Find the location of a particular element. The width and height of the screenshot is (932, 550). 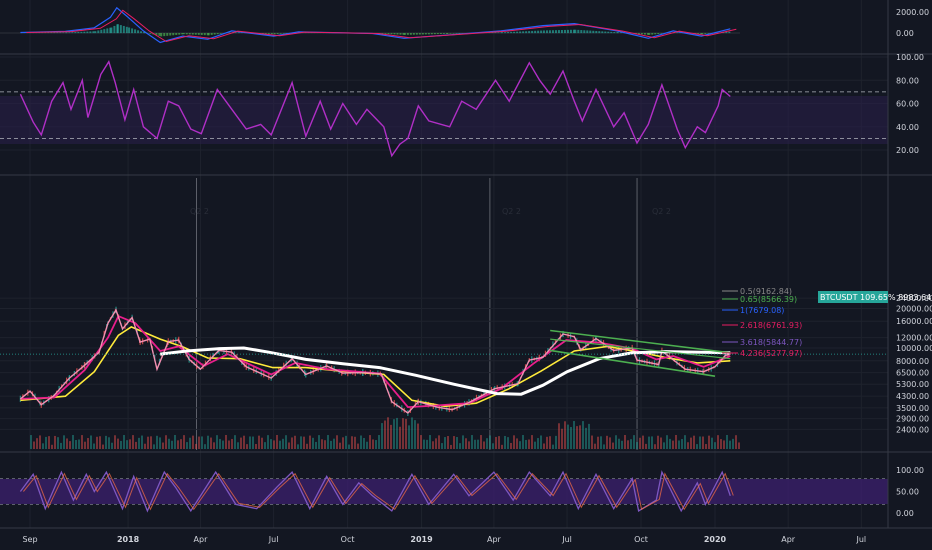

time-axis-label: Oct is located at coordinates (641, 539).